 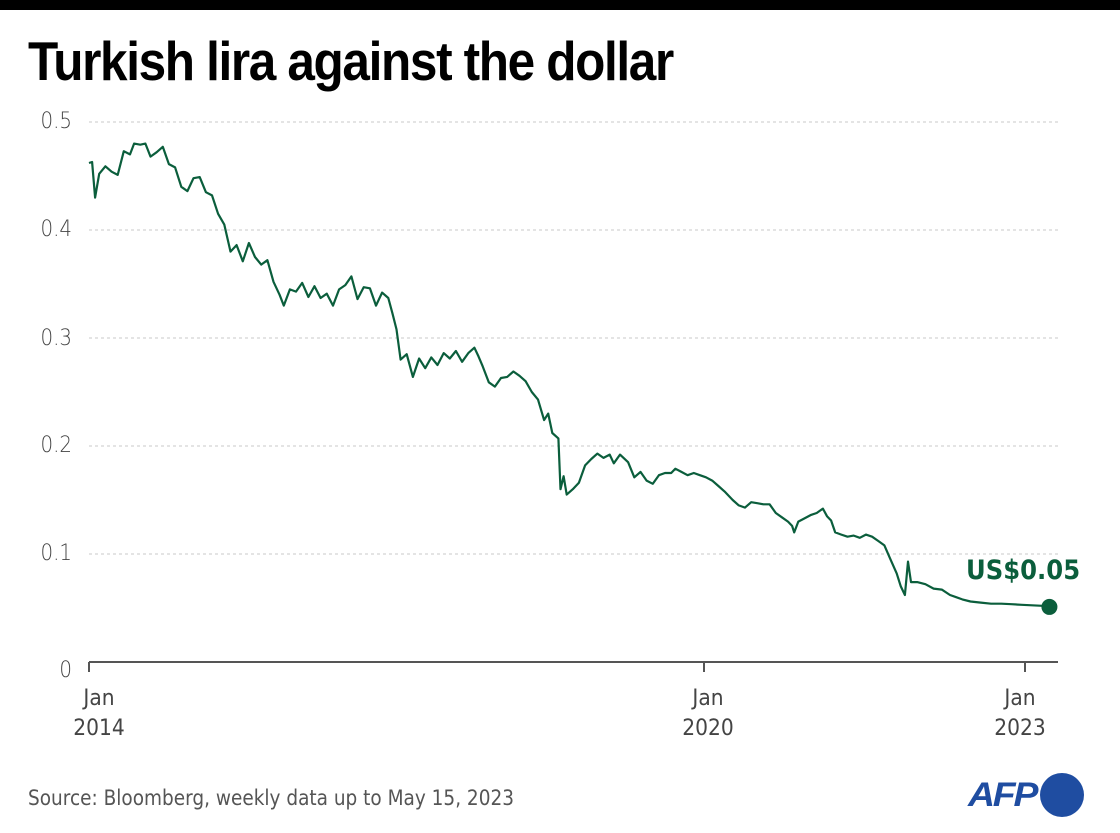 I want to click on y-tick-label: 0, so click(x=65, y=670).